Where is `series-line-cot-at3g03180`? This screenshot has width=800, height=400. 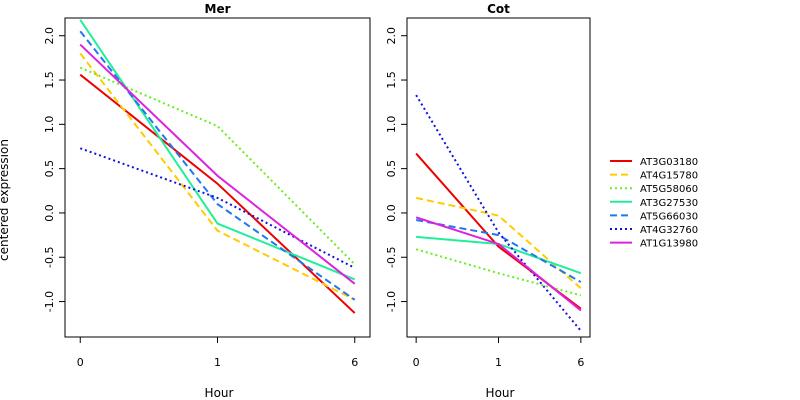 series-line-cot-at3g03180 is located at coordinates (498, 231).